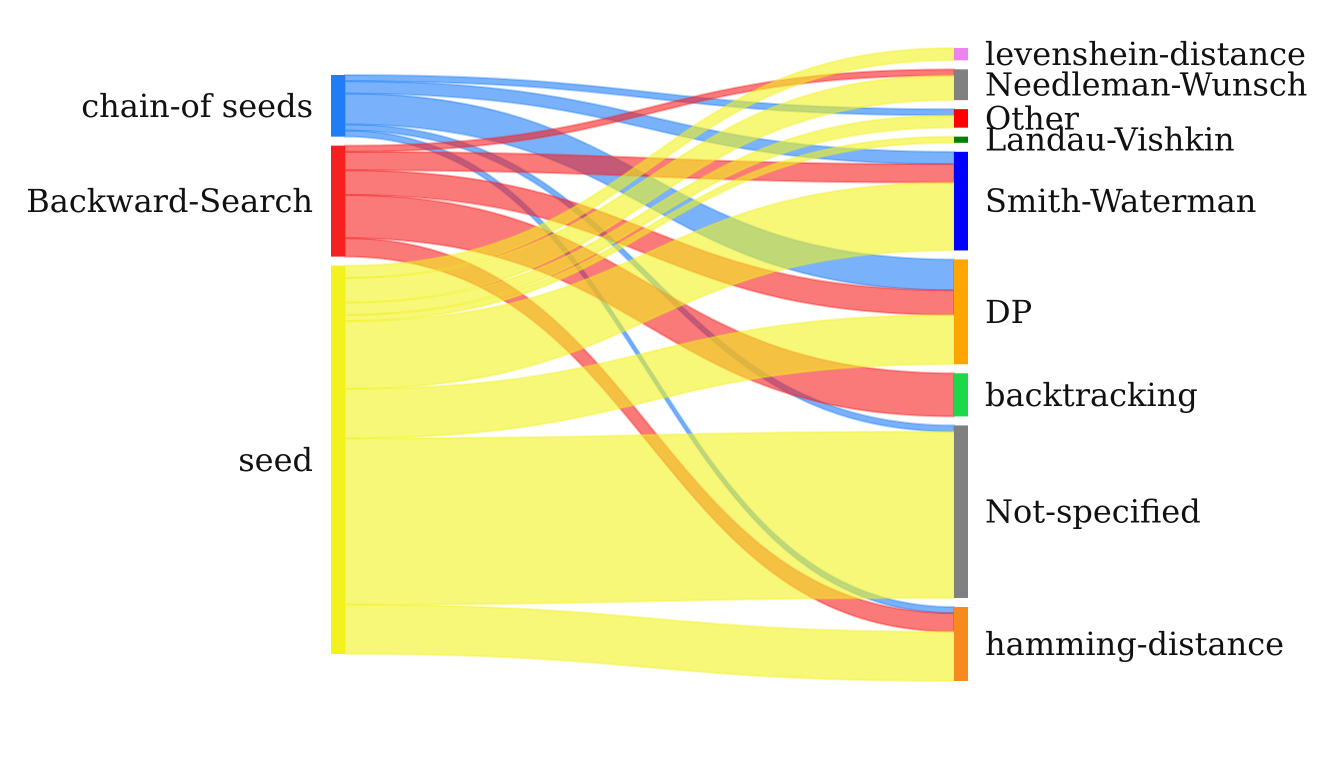 This screenshot has height=760, width=1337. What do you see at coordinates (961, 395) in the screenshot?
I see `node-bt` at bounding box center [961, 395].